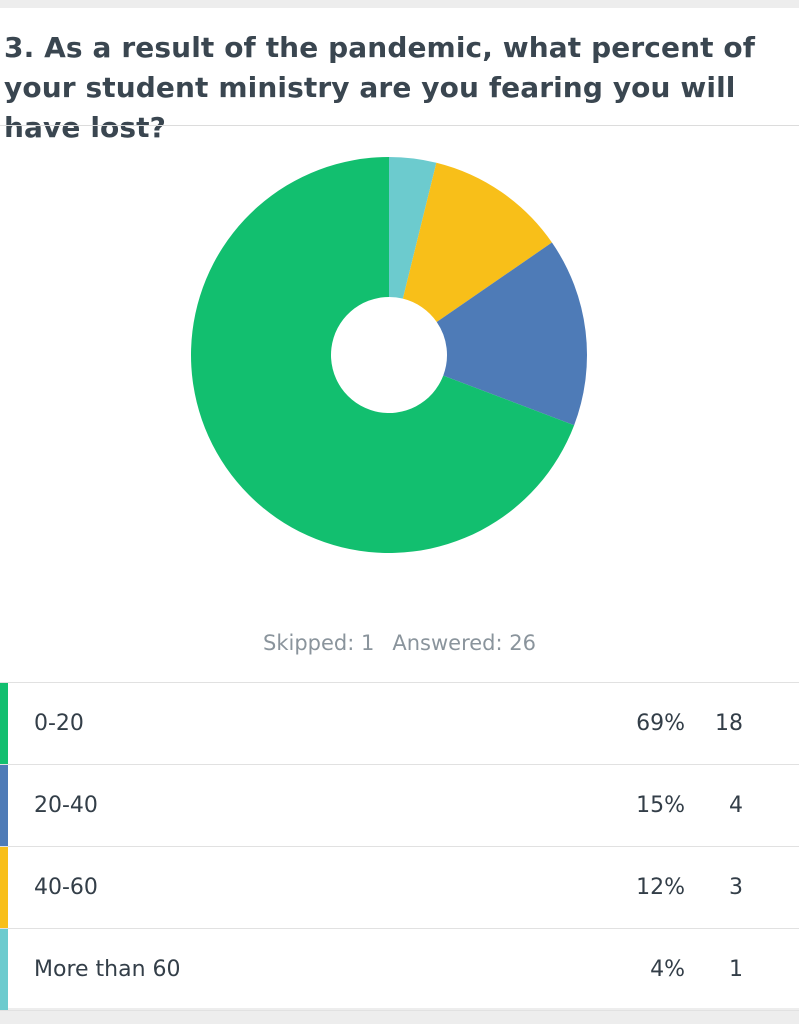  I want to click on answer-label: 40-60, so click(66, 887).